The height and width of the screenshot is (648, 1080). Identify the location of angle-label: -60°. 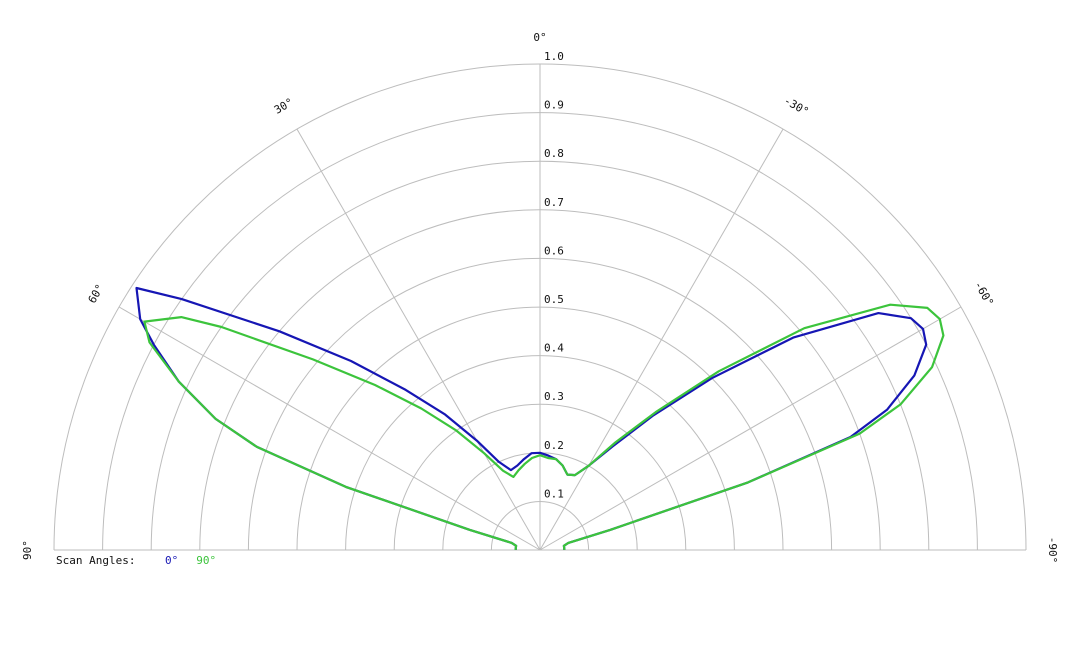
(984, 293).